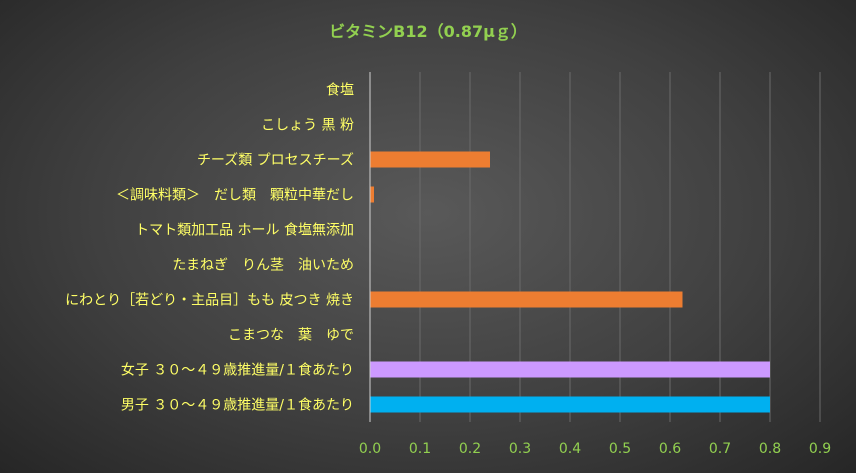 The image size is (856, 473). Describe the element at coordinates (235, 196) in the screenshot. I see `category-label: ＜調味料類＞ だし類 顆粒中華だし` at that location.